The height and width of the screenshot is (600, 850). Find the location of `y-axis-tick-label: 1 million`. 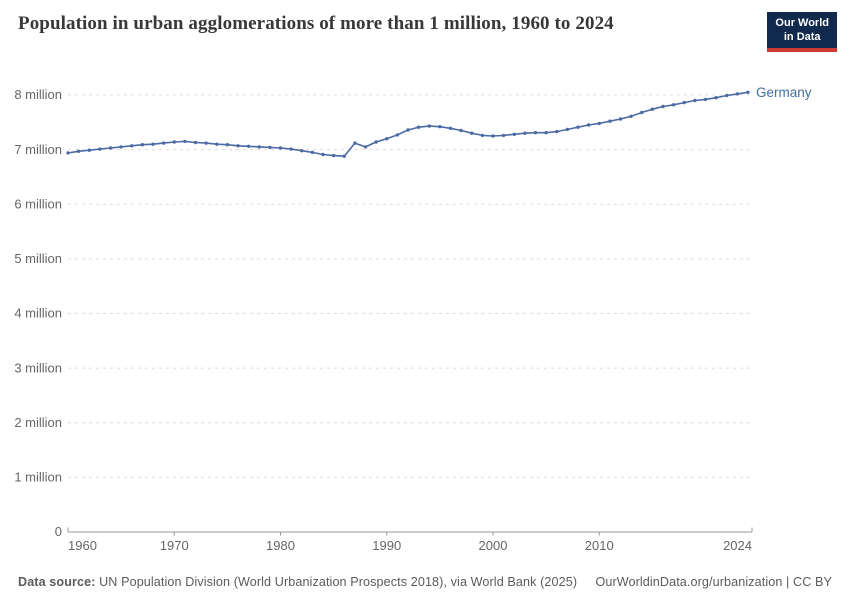

y-axis-tick-label: 1 million is located at coordinates (38, 477).